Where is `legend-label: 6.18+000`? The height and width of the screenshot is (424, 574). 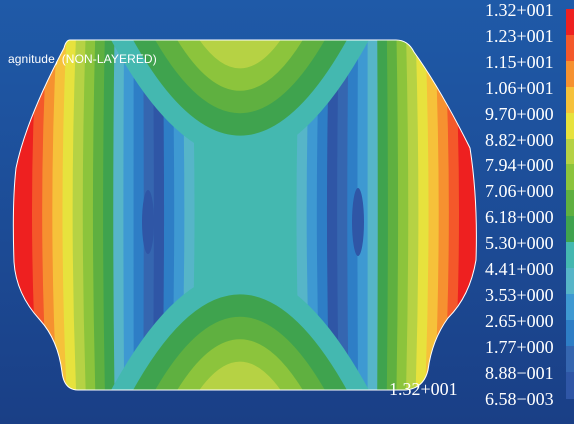 legend-label: 6.18+000 is located at coordinates (519, 217).